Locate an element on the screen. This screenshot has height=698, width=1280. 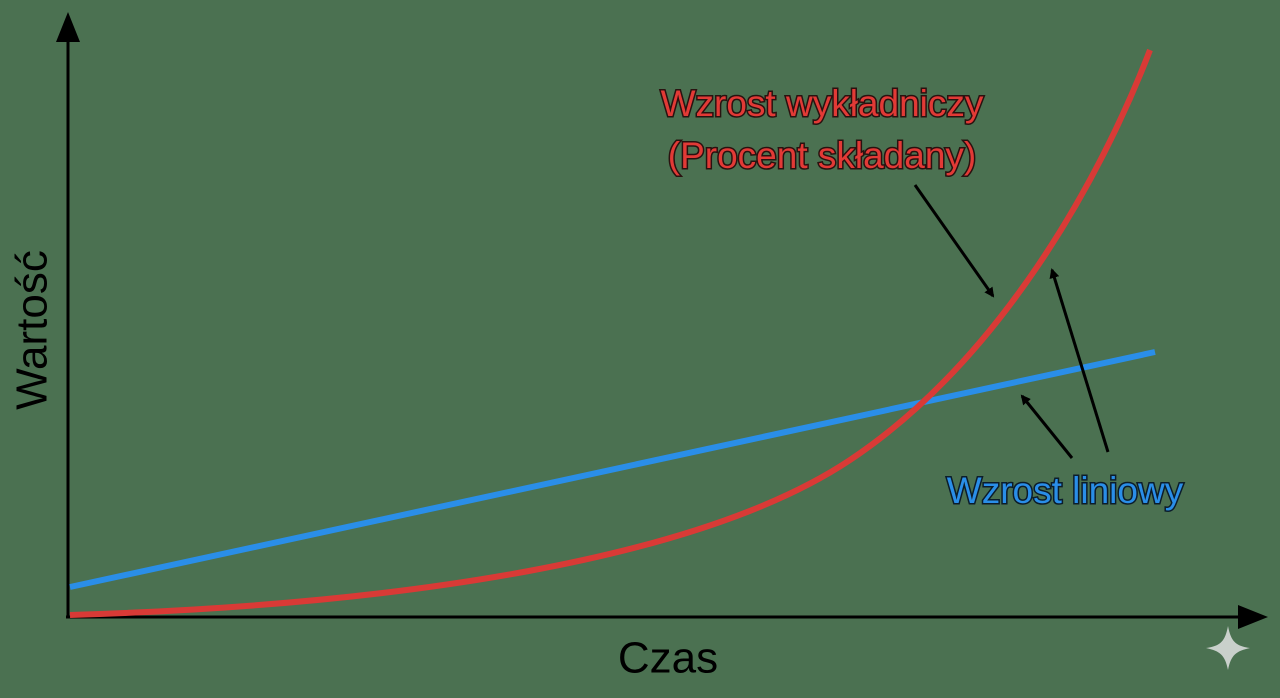
annotation: Wzrost wykładniczy is located at coordinates (822, 103).